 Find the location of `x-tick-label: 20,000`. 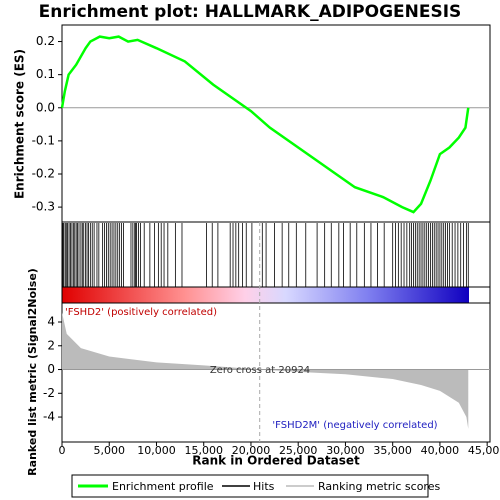

x-tick-label: 20,000 is located at coordinates (251, 450).